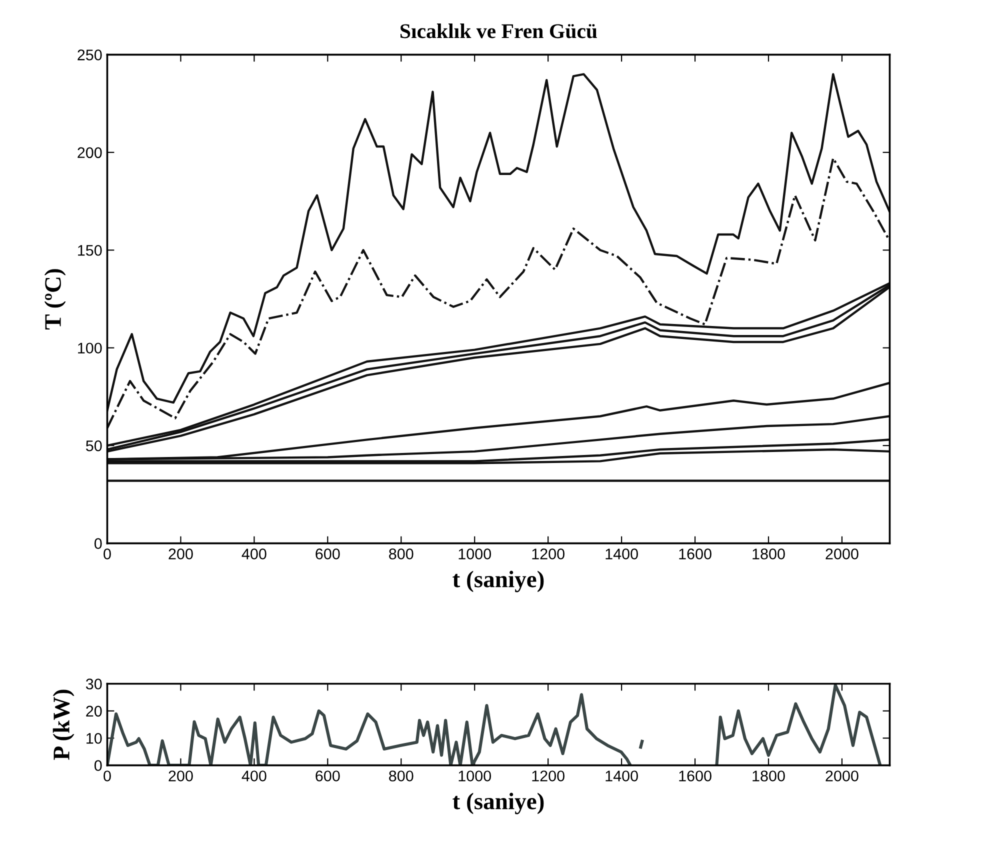  I want to click on y-tick-label: 10, so click(94, 738).